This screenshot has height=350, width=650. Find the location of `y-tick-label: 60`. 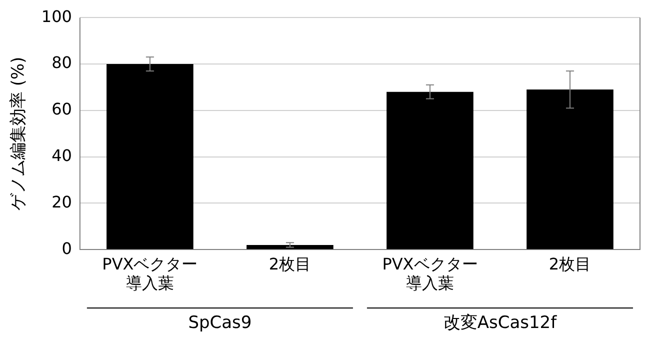

y-tick-label: 60 is located at coordinates (62, 109).